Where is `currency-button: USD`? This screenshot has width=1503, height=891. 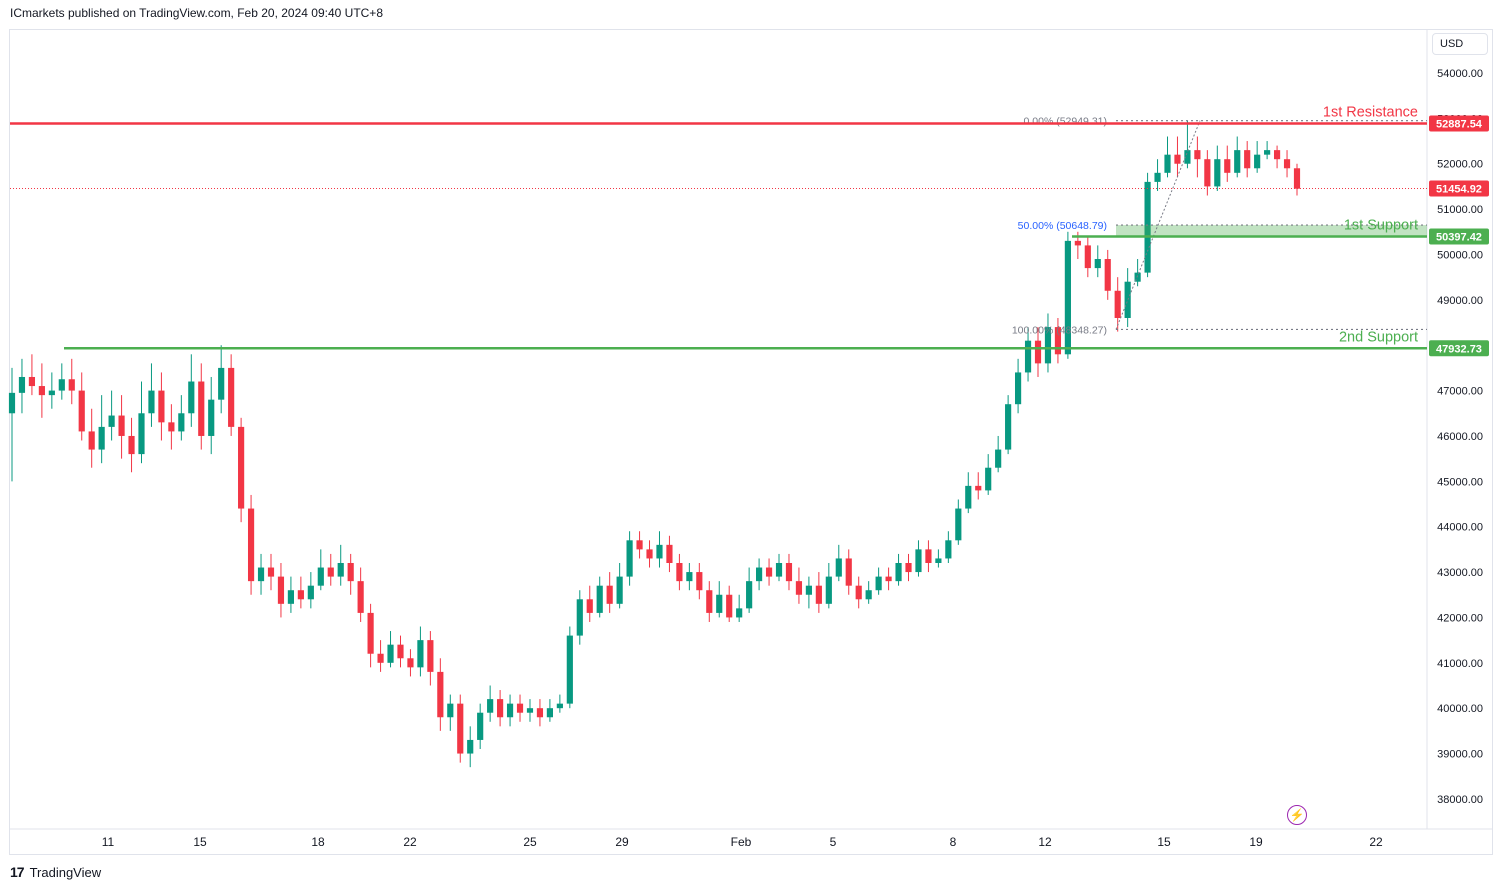 currency-button: USD is located at coordinates (1460, 44).